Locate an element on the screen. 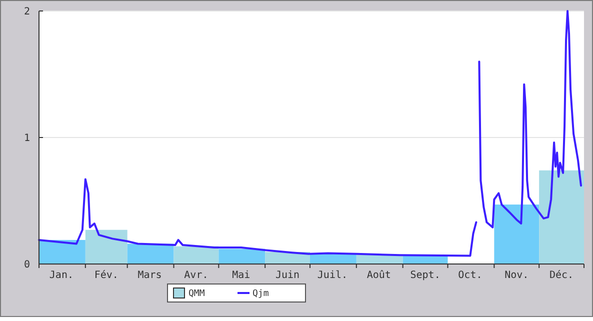 This screenshot has height=321, width=593. x-tick-label: Juin is located at coordinates (287, 275).